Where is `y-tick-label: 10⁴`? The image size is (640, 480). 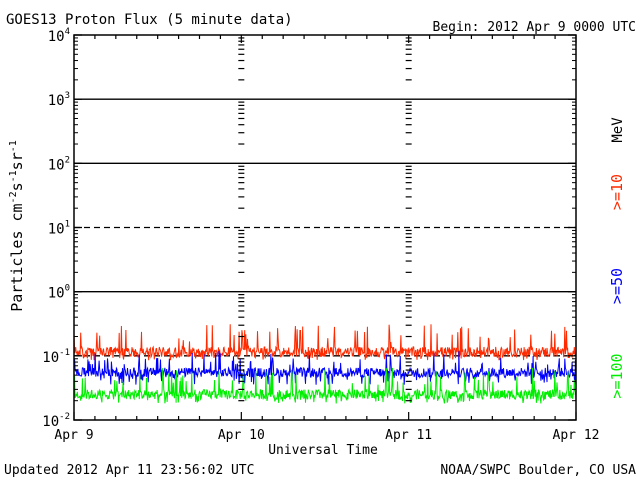
y-tick-label: 10⁴ is located at coordinates (59, 36).